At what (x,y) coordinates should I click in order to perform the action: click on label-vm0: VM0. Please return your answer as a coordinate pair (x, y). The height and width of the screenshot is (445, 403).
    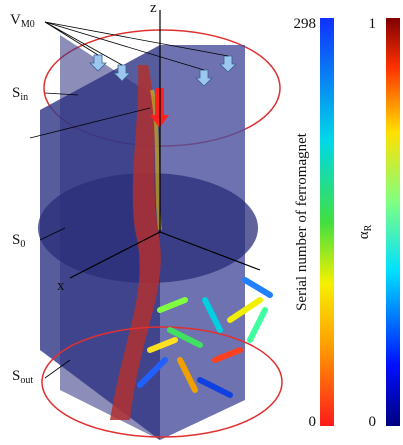
    Looking at the image, I should click on (22, 21).